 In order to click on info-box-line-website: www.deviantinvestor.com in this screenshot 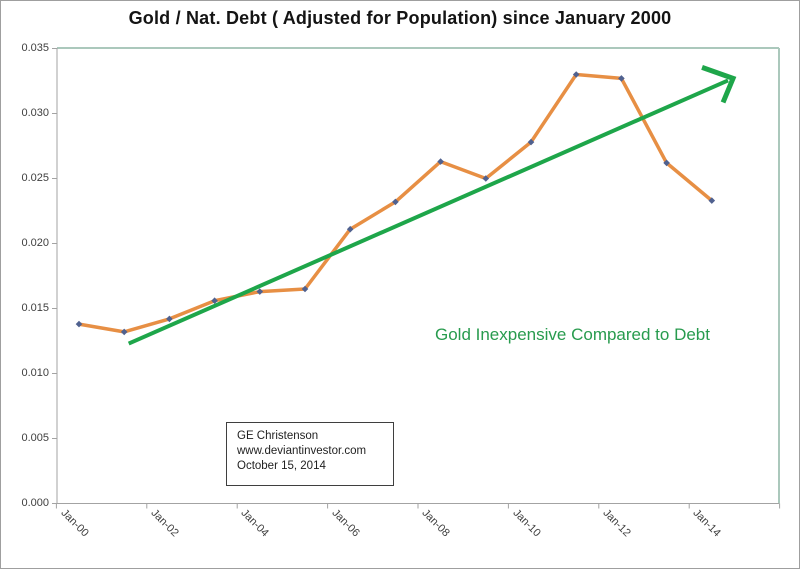, I will do `click(302, 451)`.